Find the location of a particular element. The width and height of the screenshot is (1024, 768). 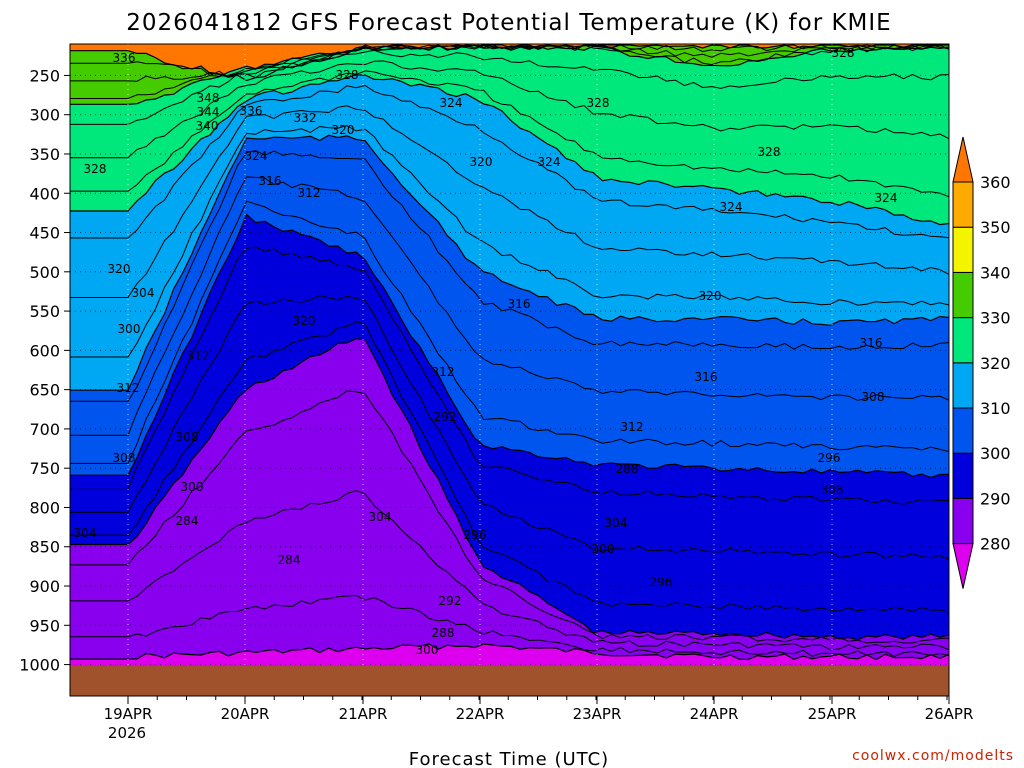

x-axis: 19APR 20APR 21APR 22APR 23APR 24APR 25APR 26APR is located at coordinates (539, 709).